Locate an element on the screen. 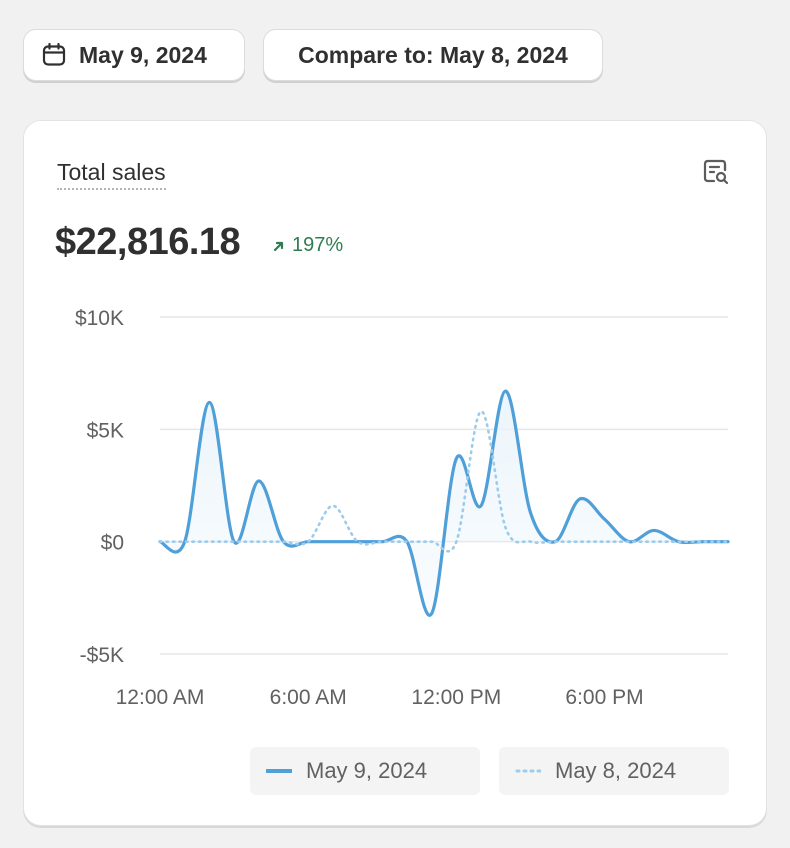  total-sales-value: $22,816.18 is located at coordinates (148, 242).